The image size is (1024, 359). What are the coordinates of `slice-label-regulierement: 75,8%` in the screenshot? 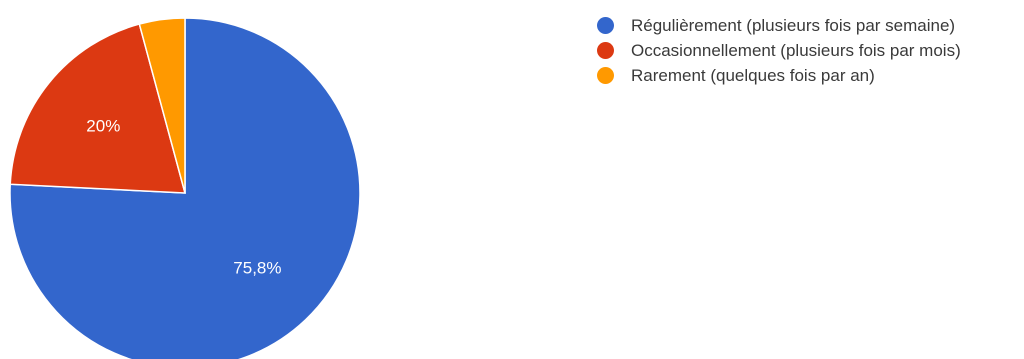 It's located at (257, 268).